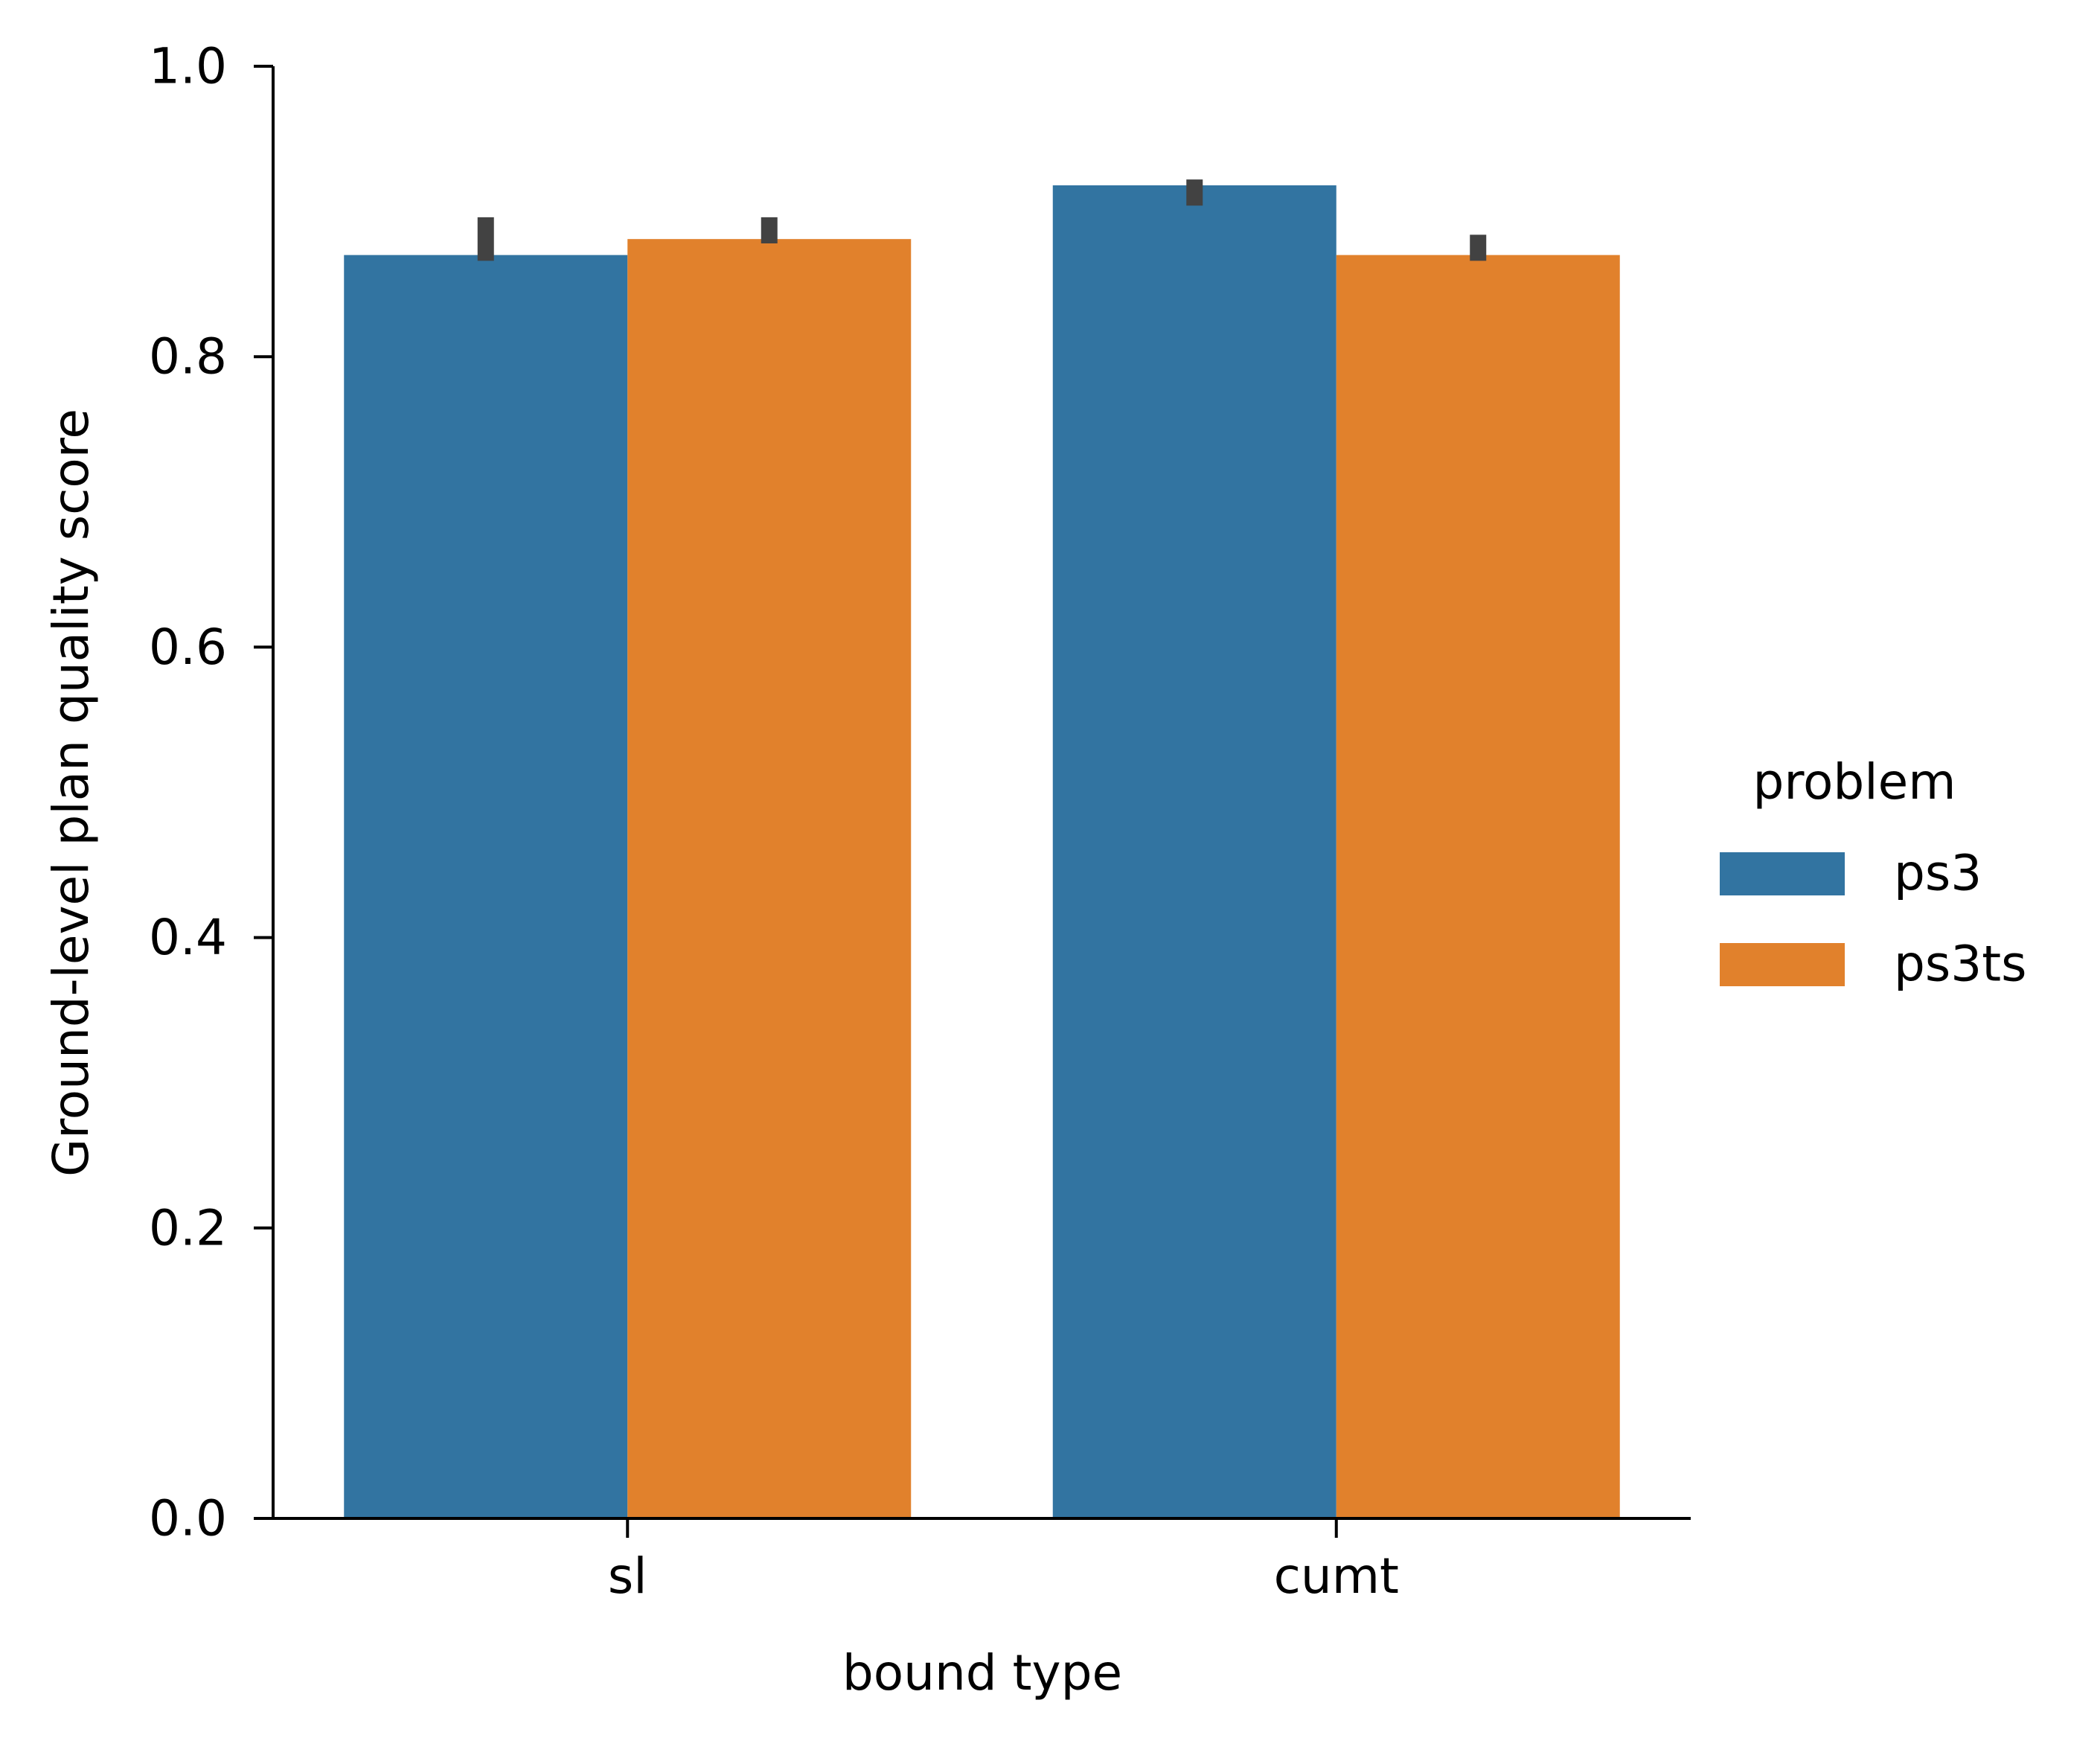 This screenshot has height=1738, width=2100. What do you see at coordinates (982, 1673) in the screenshot?
I see `x-axis-label: bound type` at bounding box center [982, 1673].